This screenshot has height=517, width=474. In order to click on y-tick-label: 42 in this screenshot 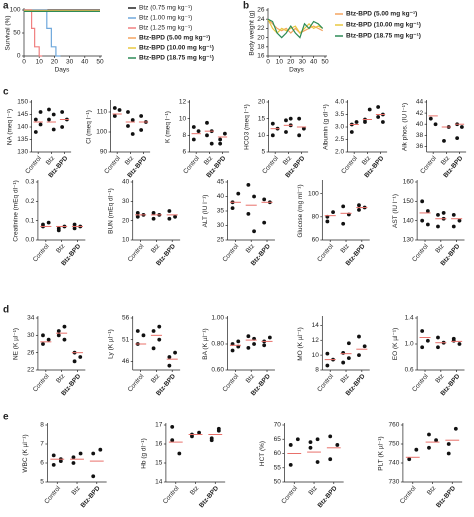, I will do `click(420, 113)`.